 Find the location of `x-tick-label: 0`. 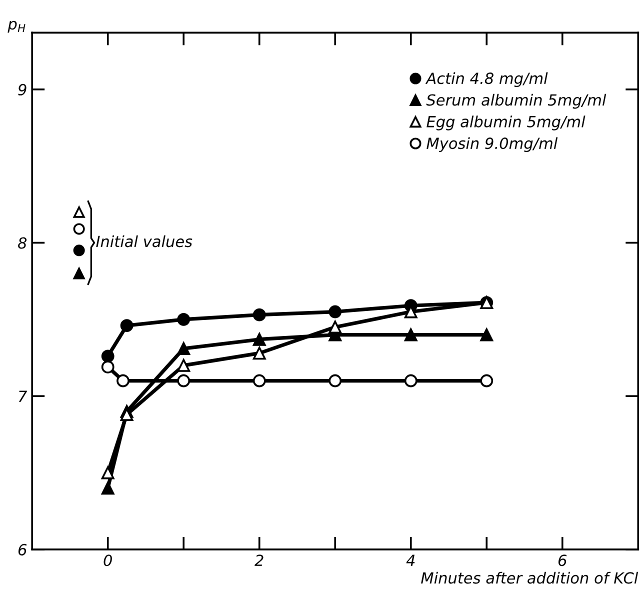

x-tick-label: 0 is located at coordinates (108, 560).